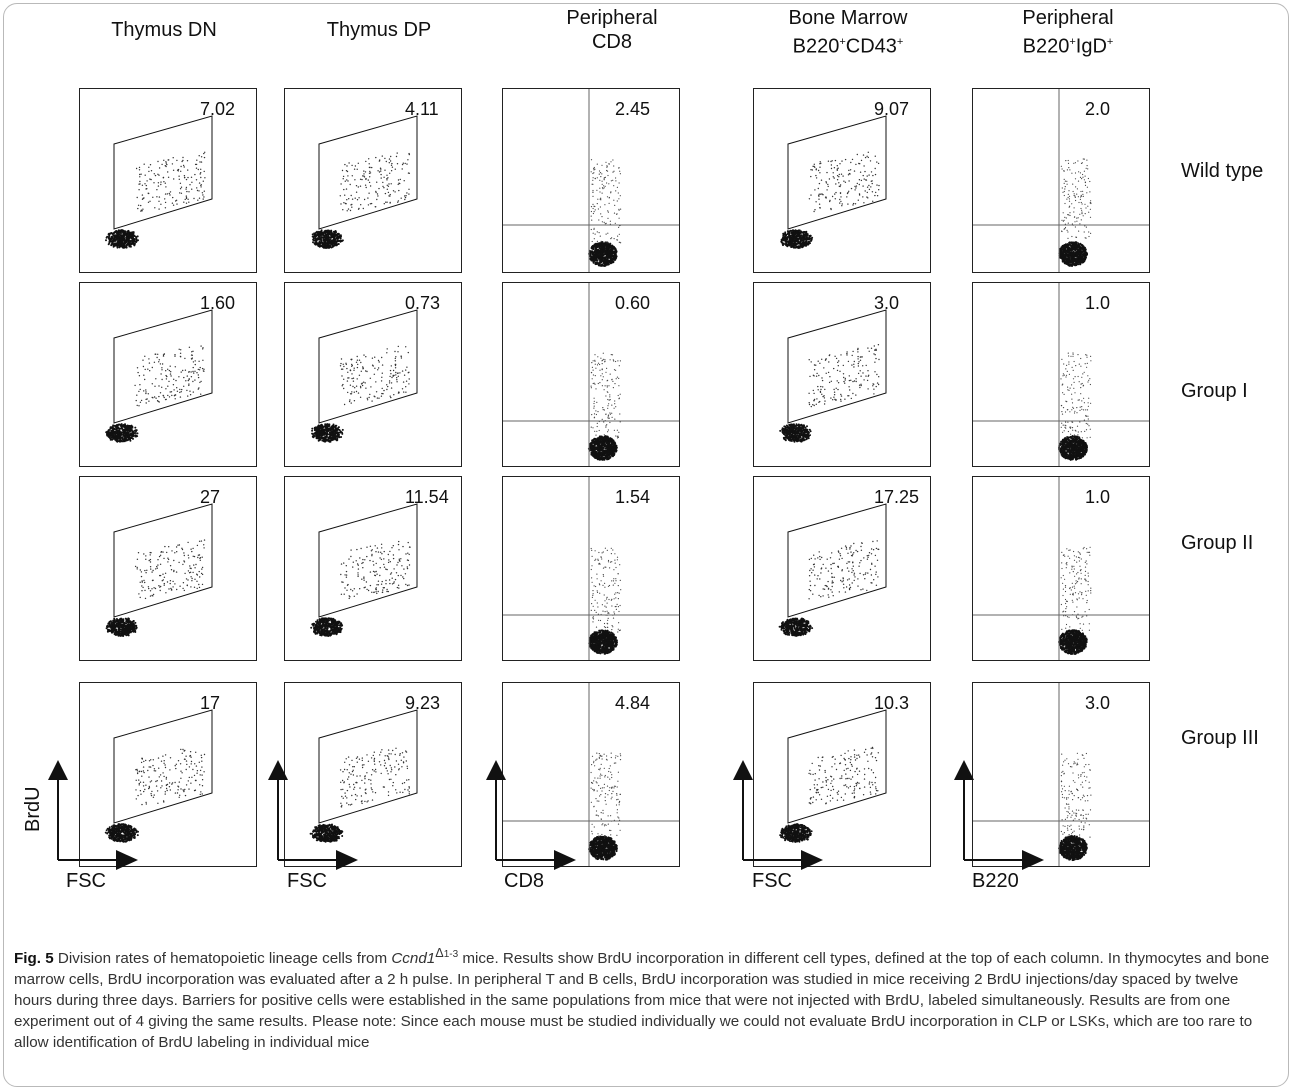  I want to click on gate-percentage: 1.54, so click(633, 497).